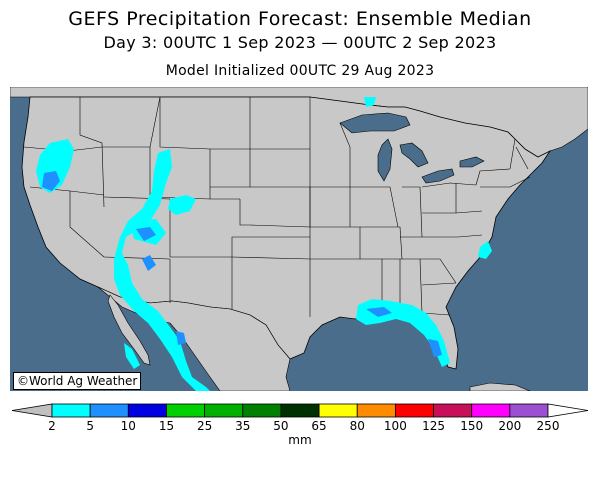 The height and width of the screenshot is (486, 600). Describe the element at coordinates (357, 426) in the screenshot. I see `legend-tick-label: 80` at that location.